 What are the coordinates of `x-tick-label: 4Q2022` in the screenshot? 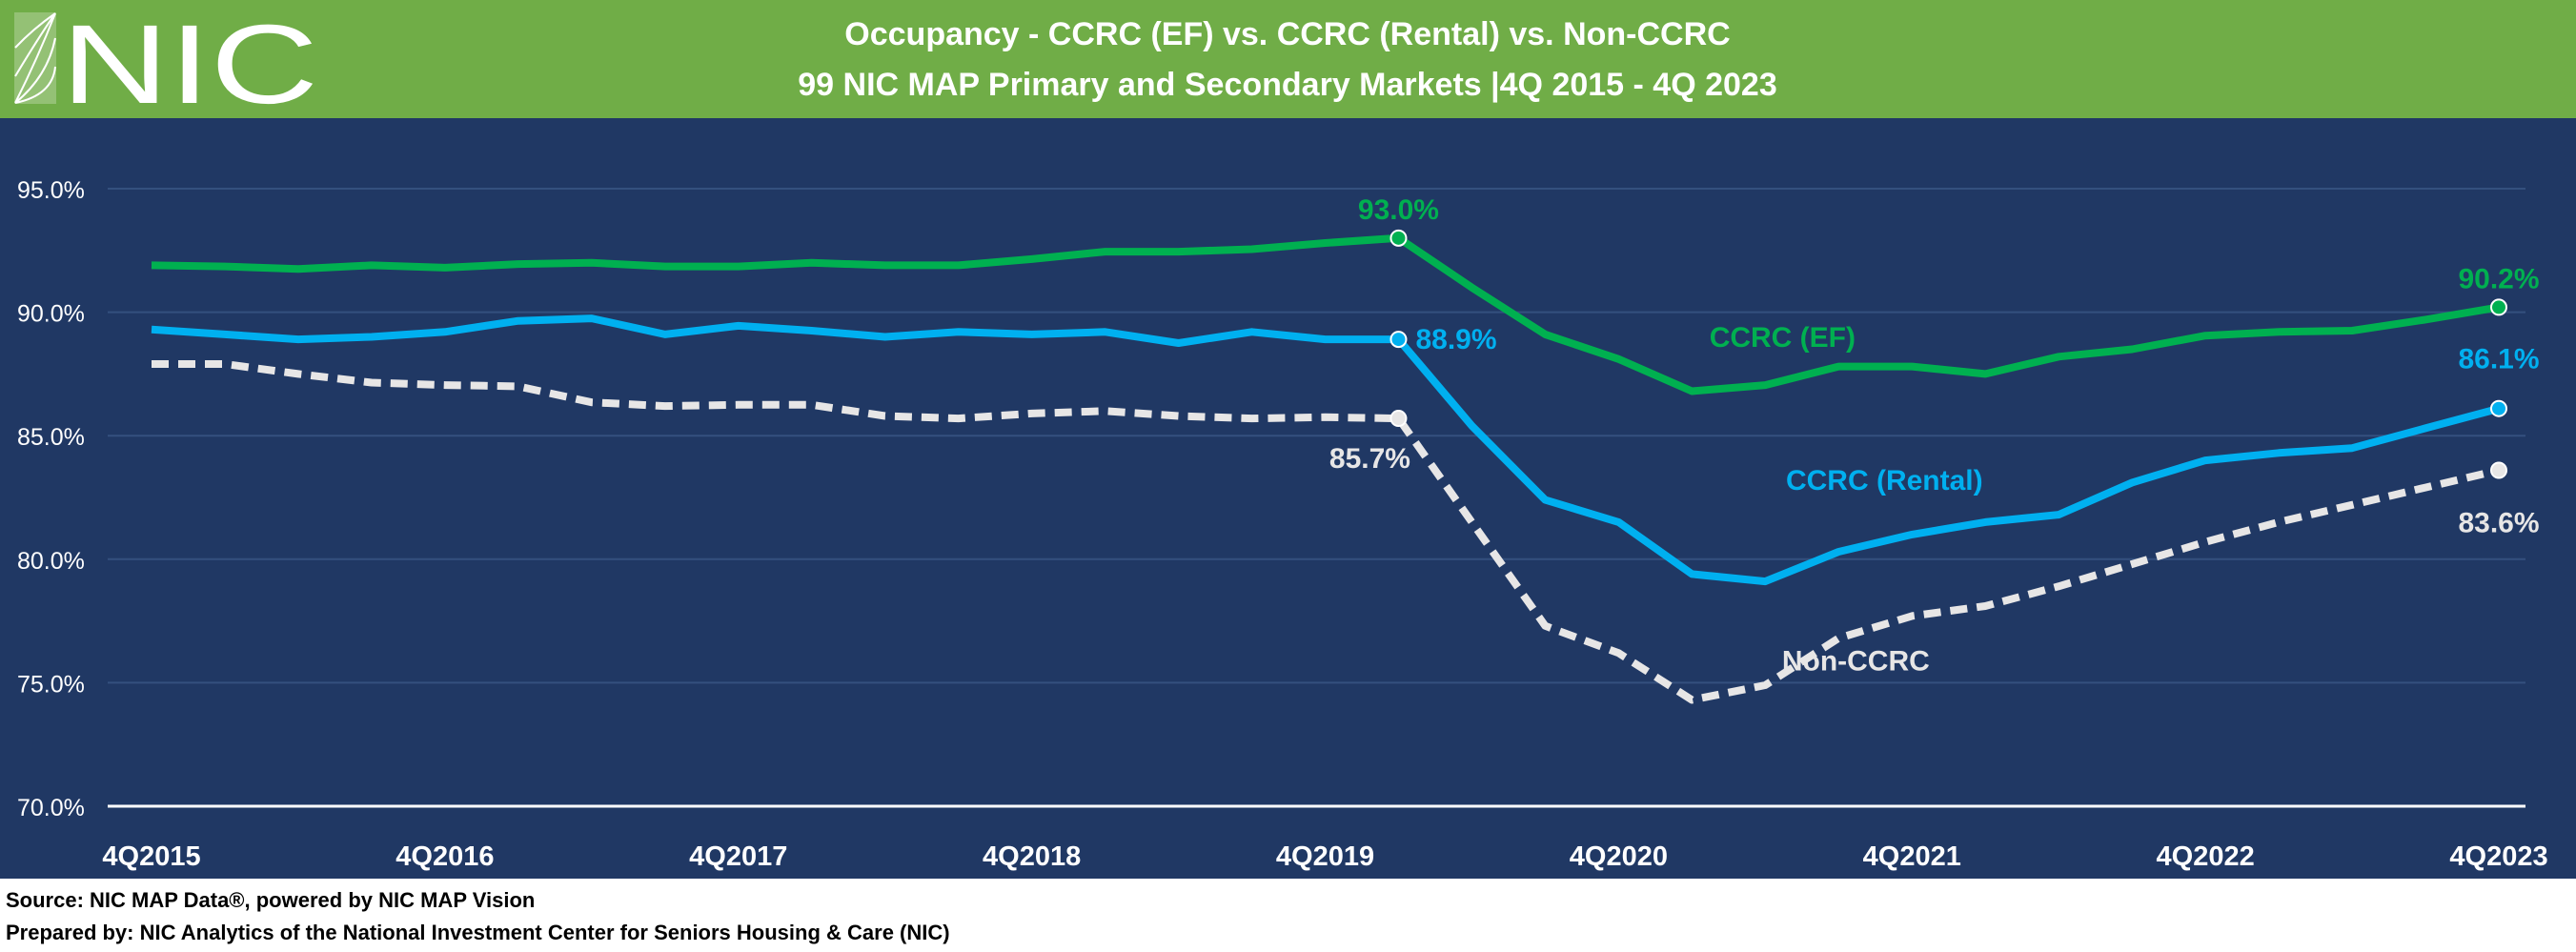 It's located at (2206, 856).